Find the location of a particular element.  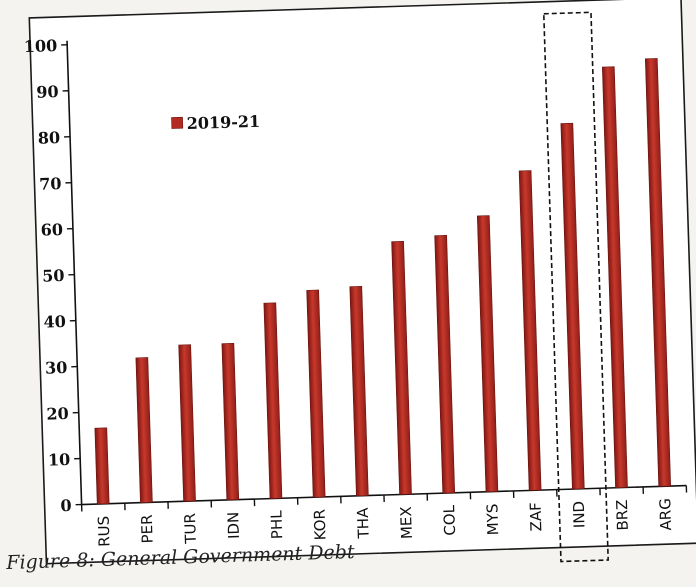

x-tick-label-ind: IND is located at coordinates (579, 515).